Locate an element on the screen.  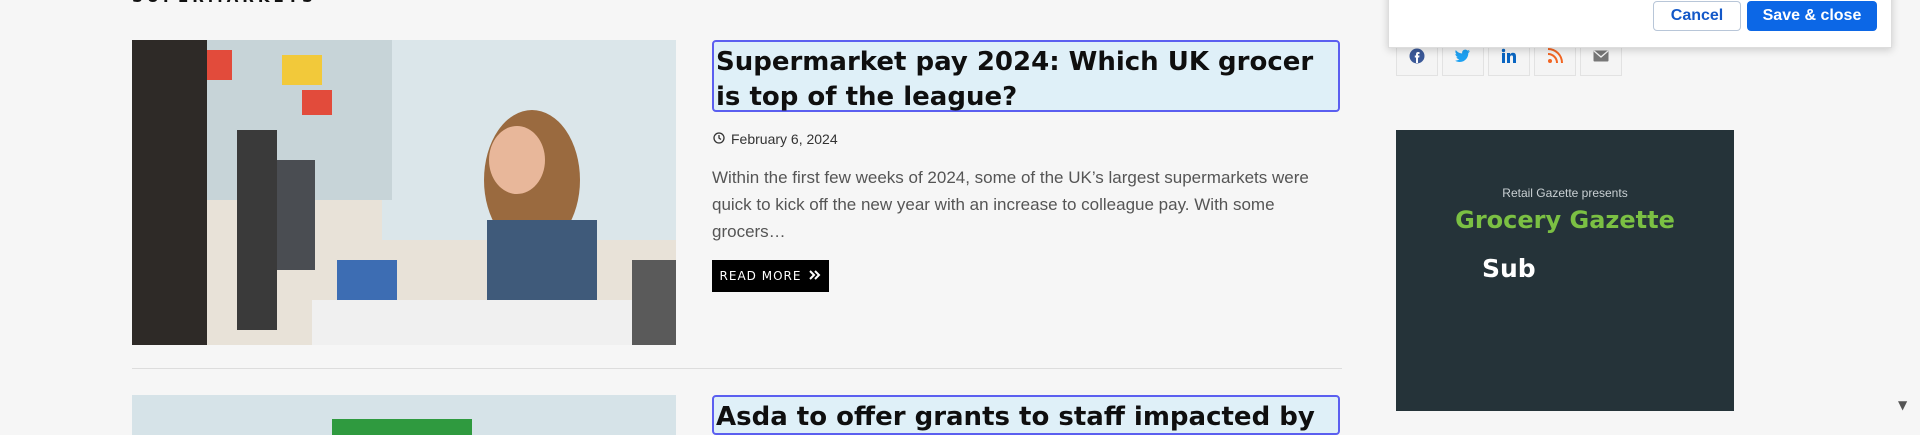
ad-presents-text: Retail Gazette presents is located at coordinates (1565, 193).